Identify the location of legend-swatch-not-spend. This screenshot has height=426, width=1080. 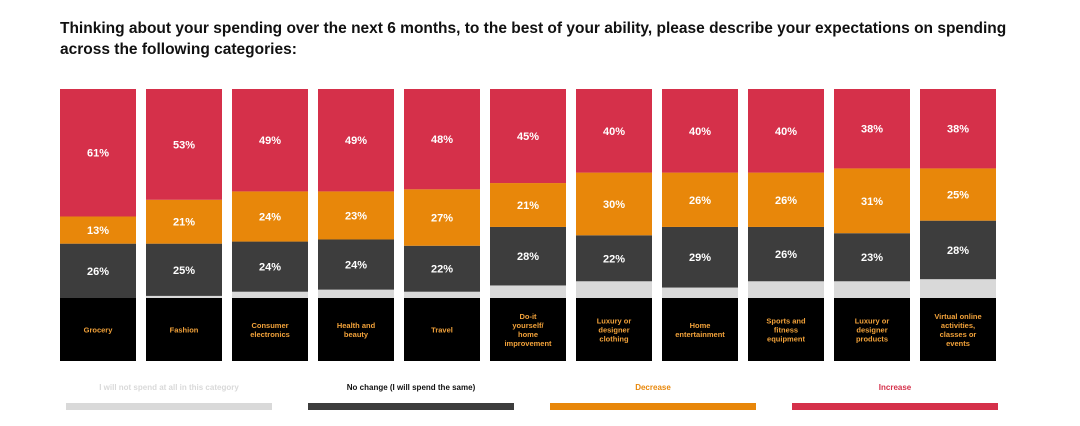
(169, 406).